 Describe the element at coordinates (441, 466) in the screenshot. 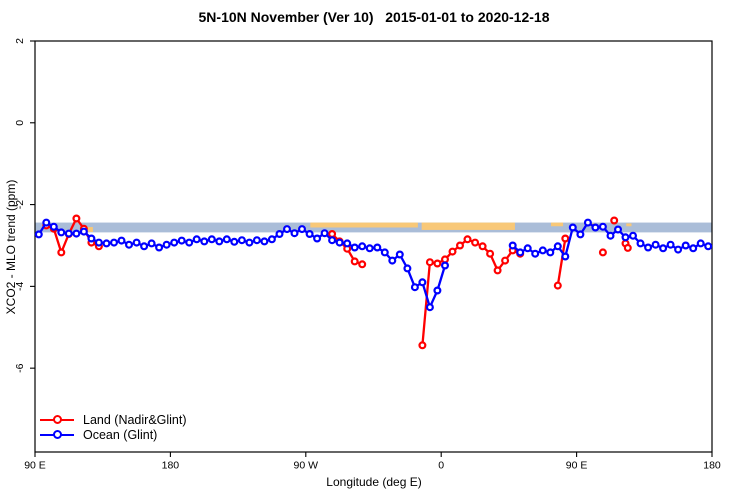

I see `x-tick-label: 0` at that location.